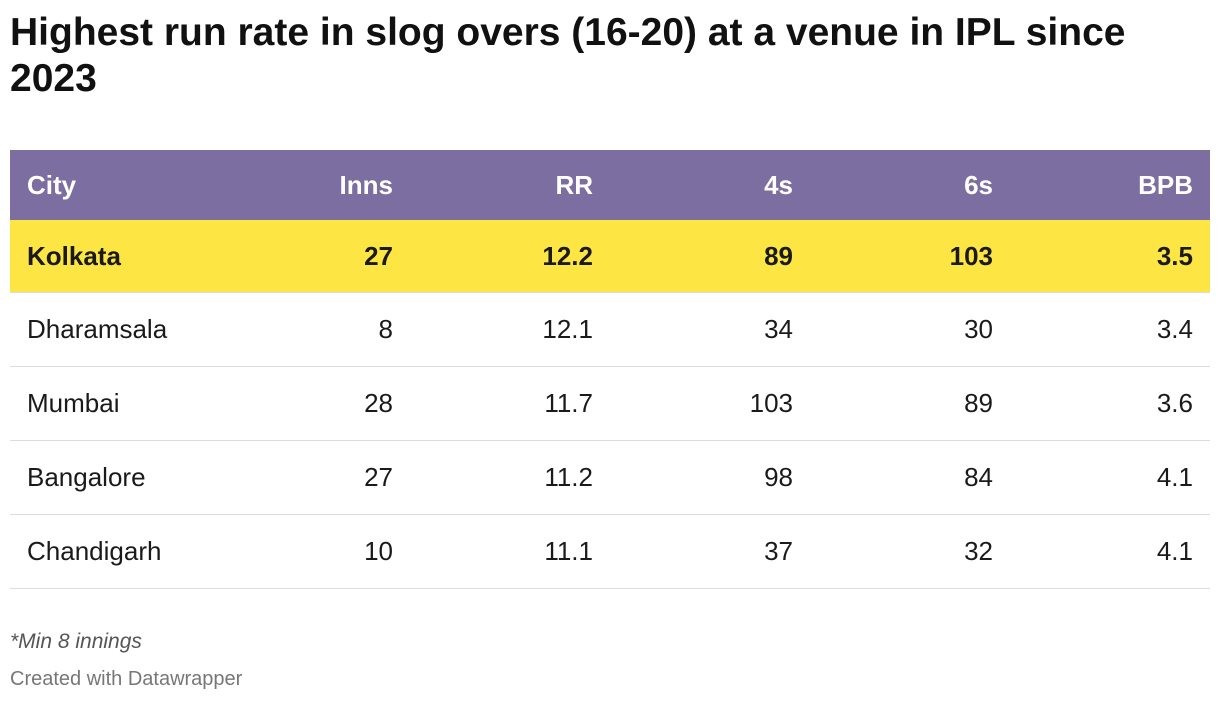  I want to click on table-row-highlighted: Kolkata 27 12.2 89 103 3.5, so click(610, 256).